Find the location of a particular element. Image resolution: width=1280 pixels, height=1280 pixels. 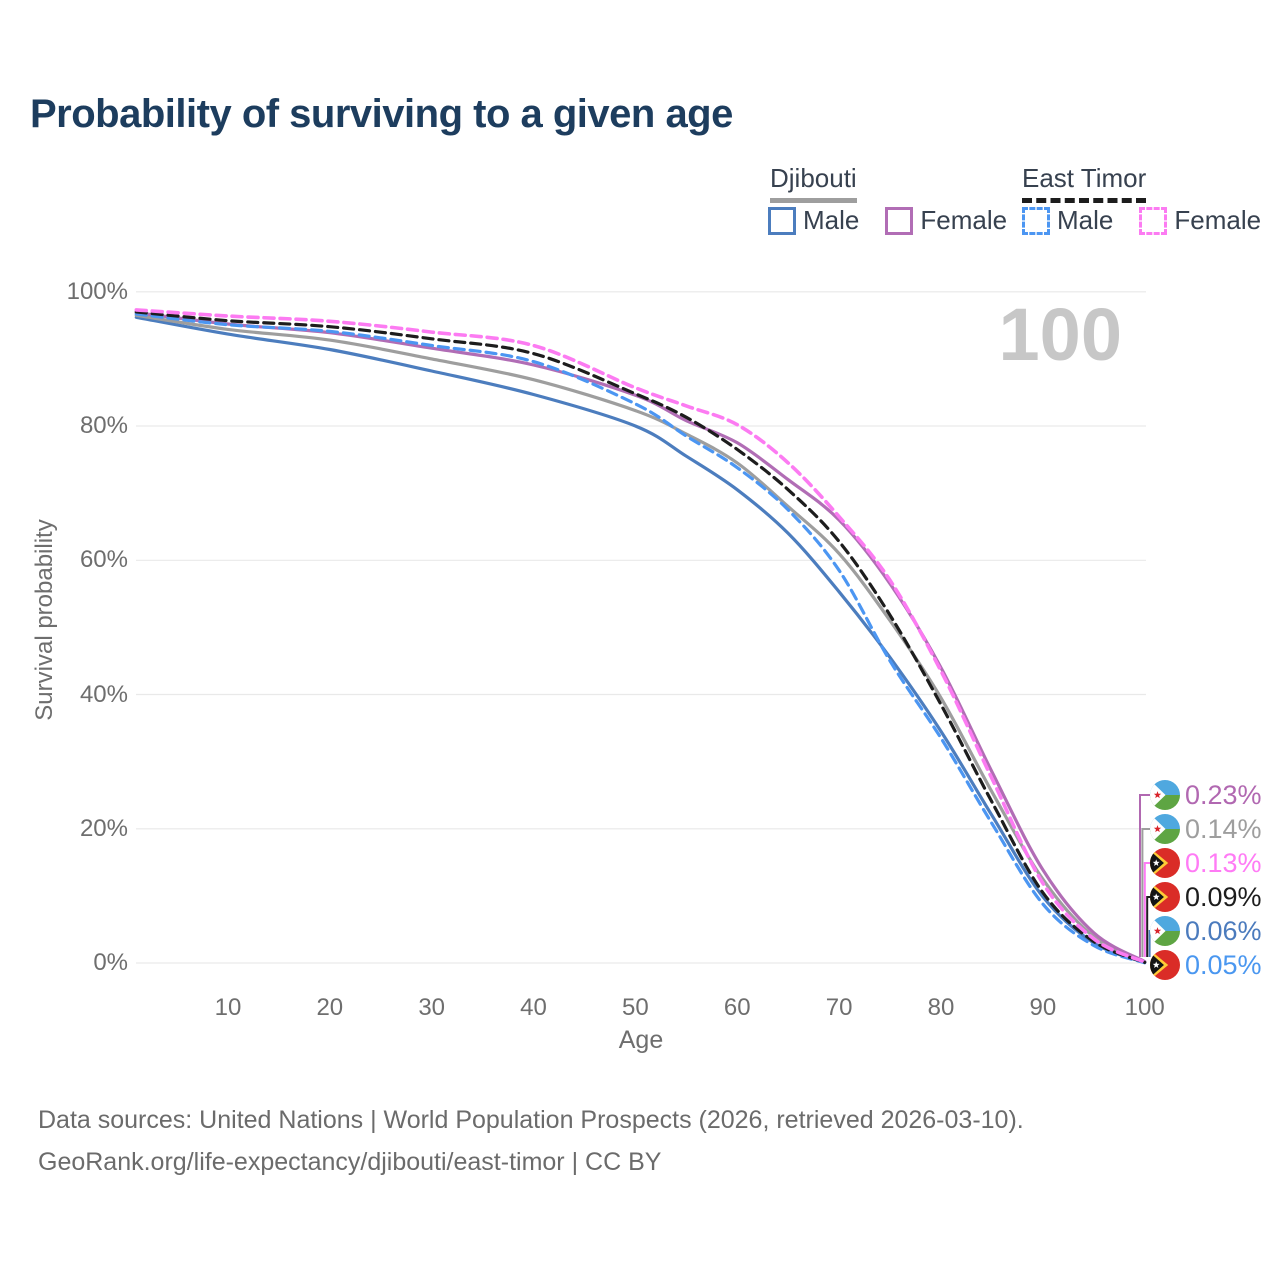

legend-group-east-timor: East Timor is located at coordinates (1084, 183).